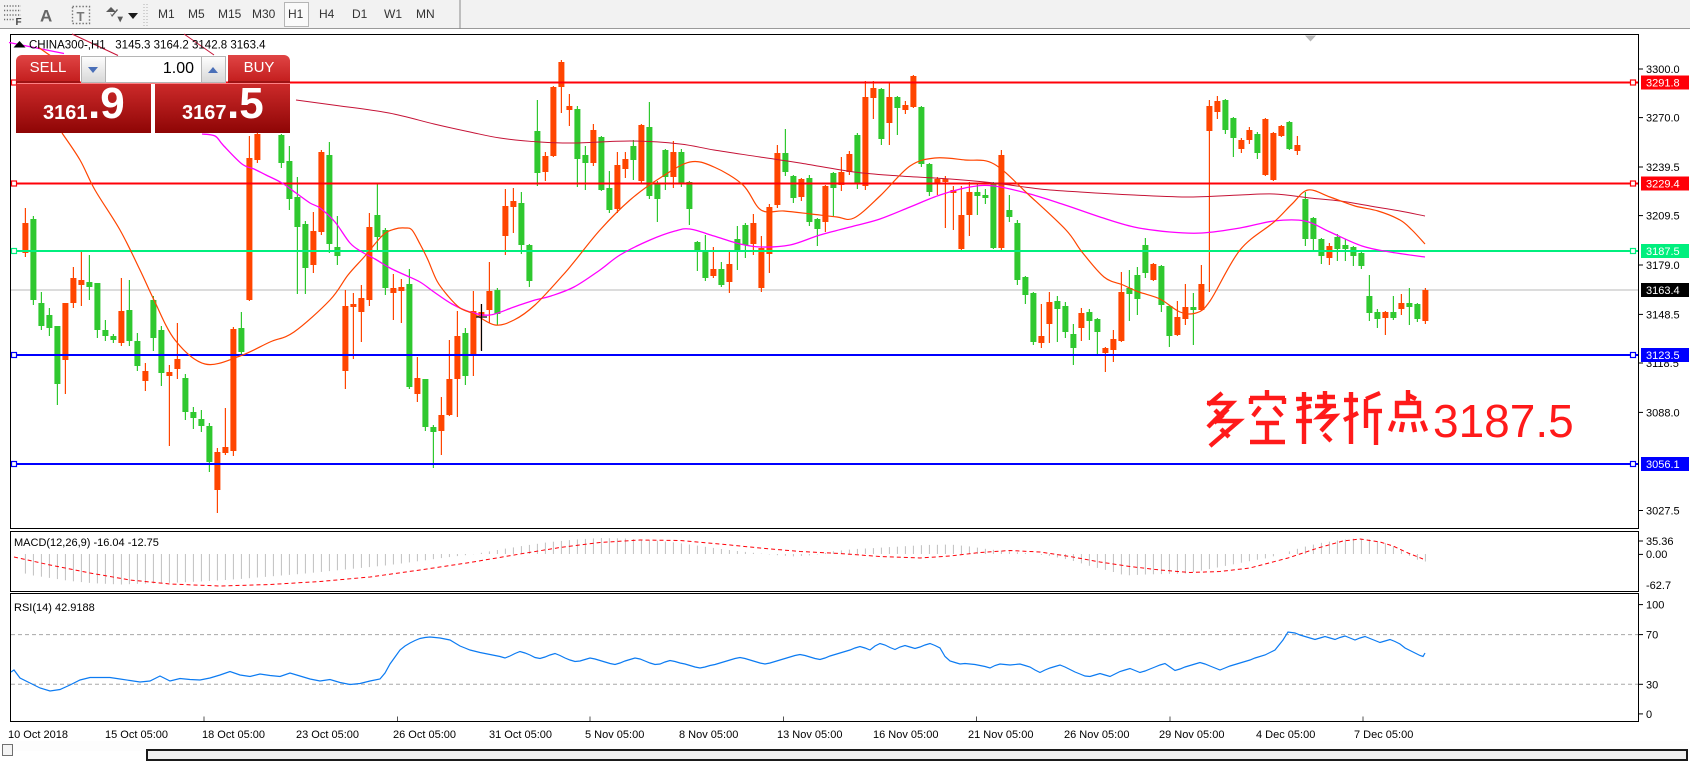 The width and height of the screenshot is (1690, 761). Describe the element at coordinates (86, 543) in the screenshot. I see `svg-text: MACD(12,26,9) -16.04 -12.75` at that location.